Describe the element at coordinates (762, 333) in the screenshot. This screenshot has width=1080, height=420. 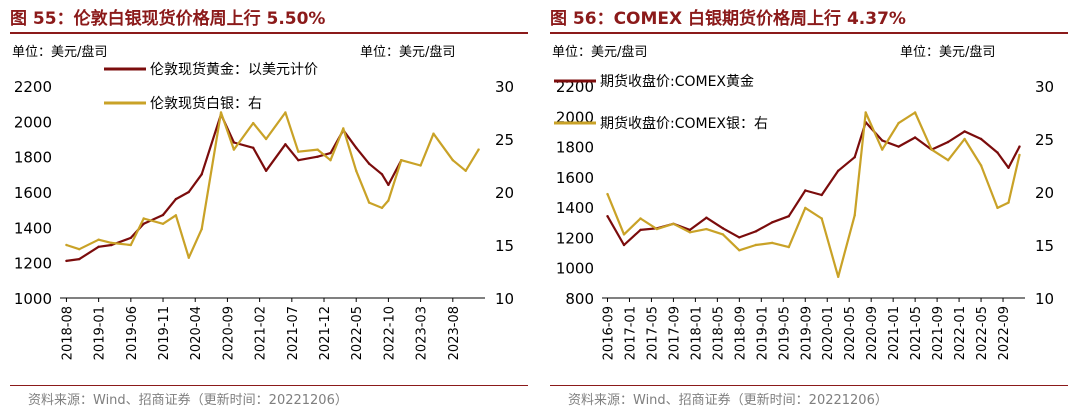
I see `x-tick-label: 2019-01` at that location.